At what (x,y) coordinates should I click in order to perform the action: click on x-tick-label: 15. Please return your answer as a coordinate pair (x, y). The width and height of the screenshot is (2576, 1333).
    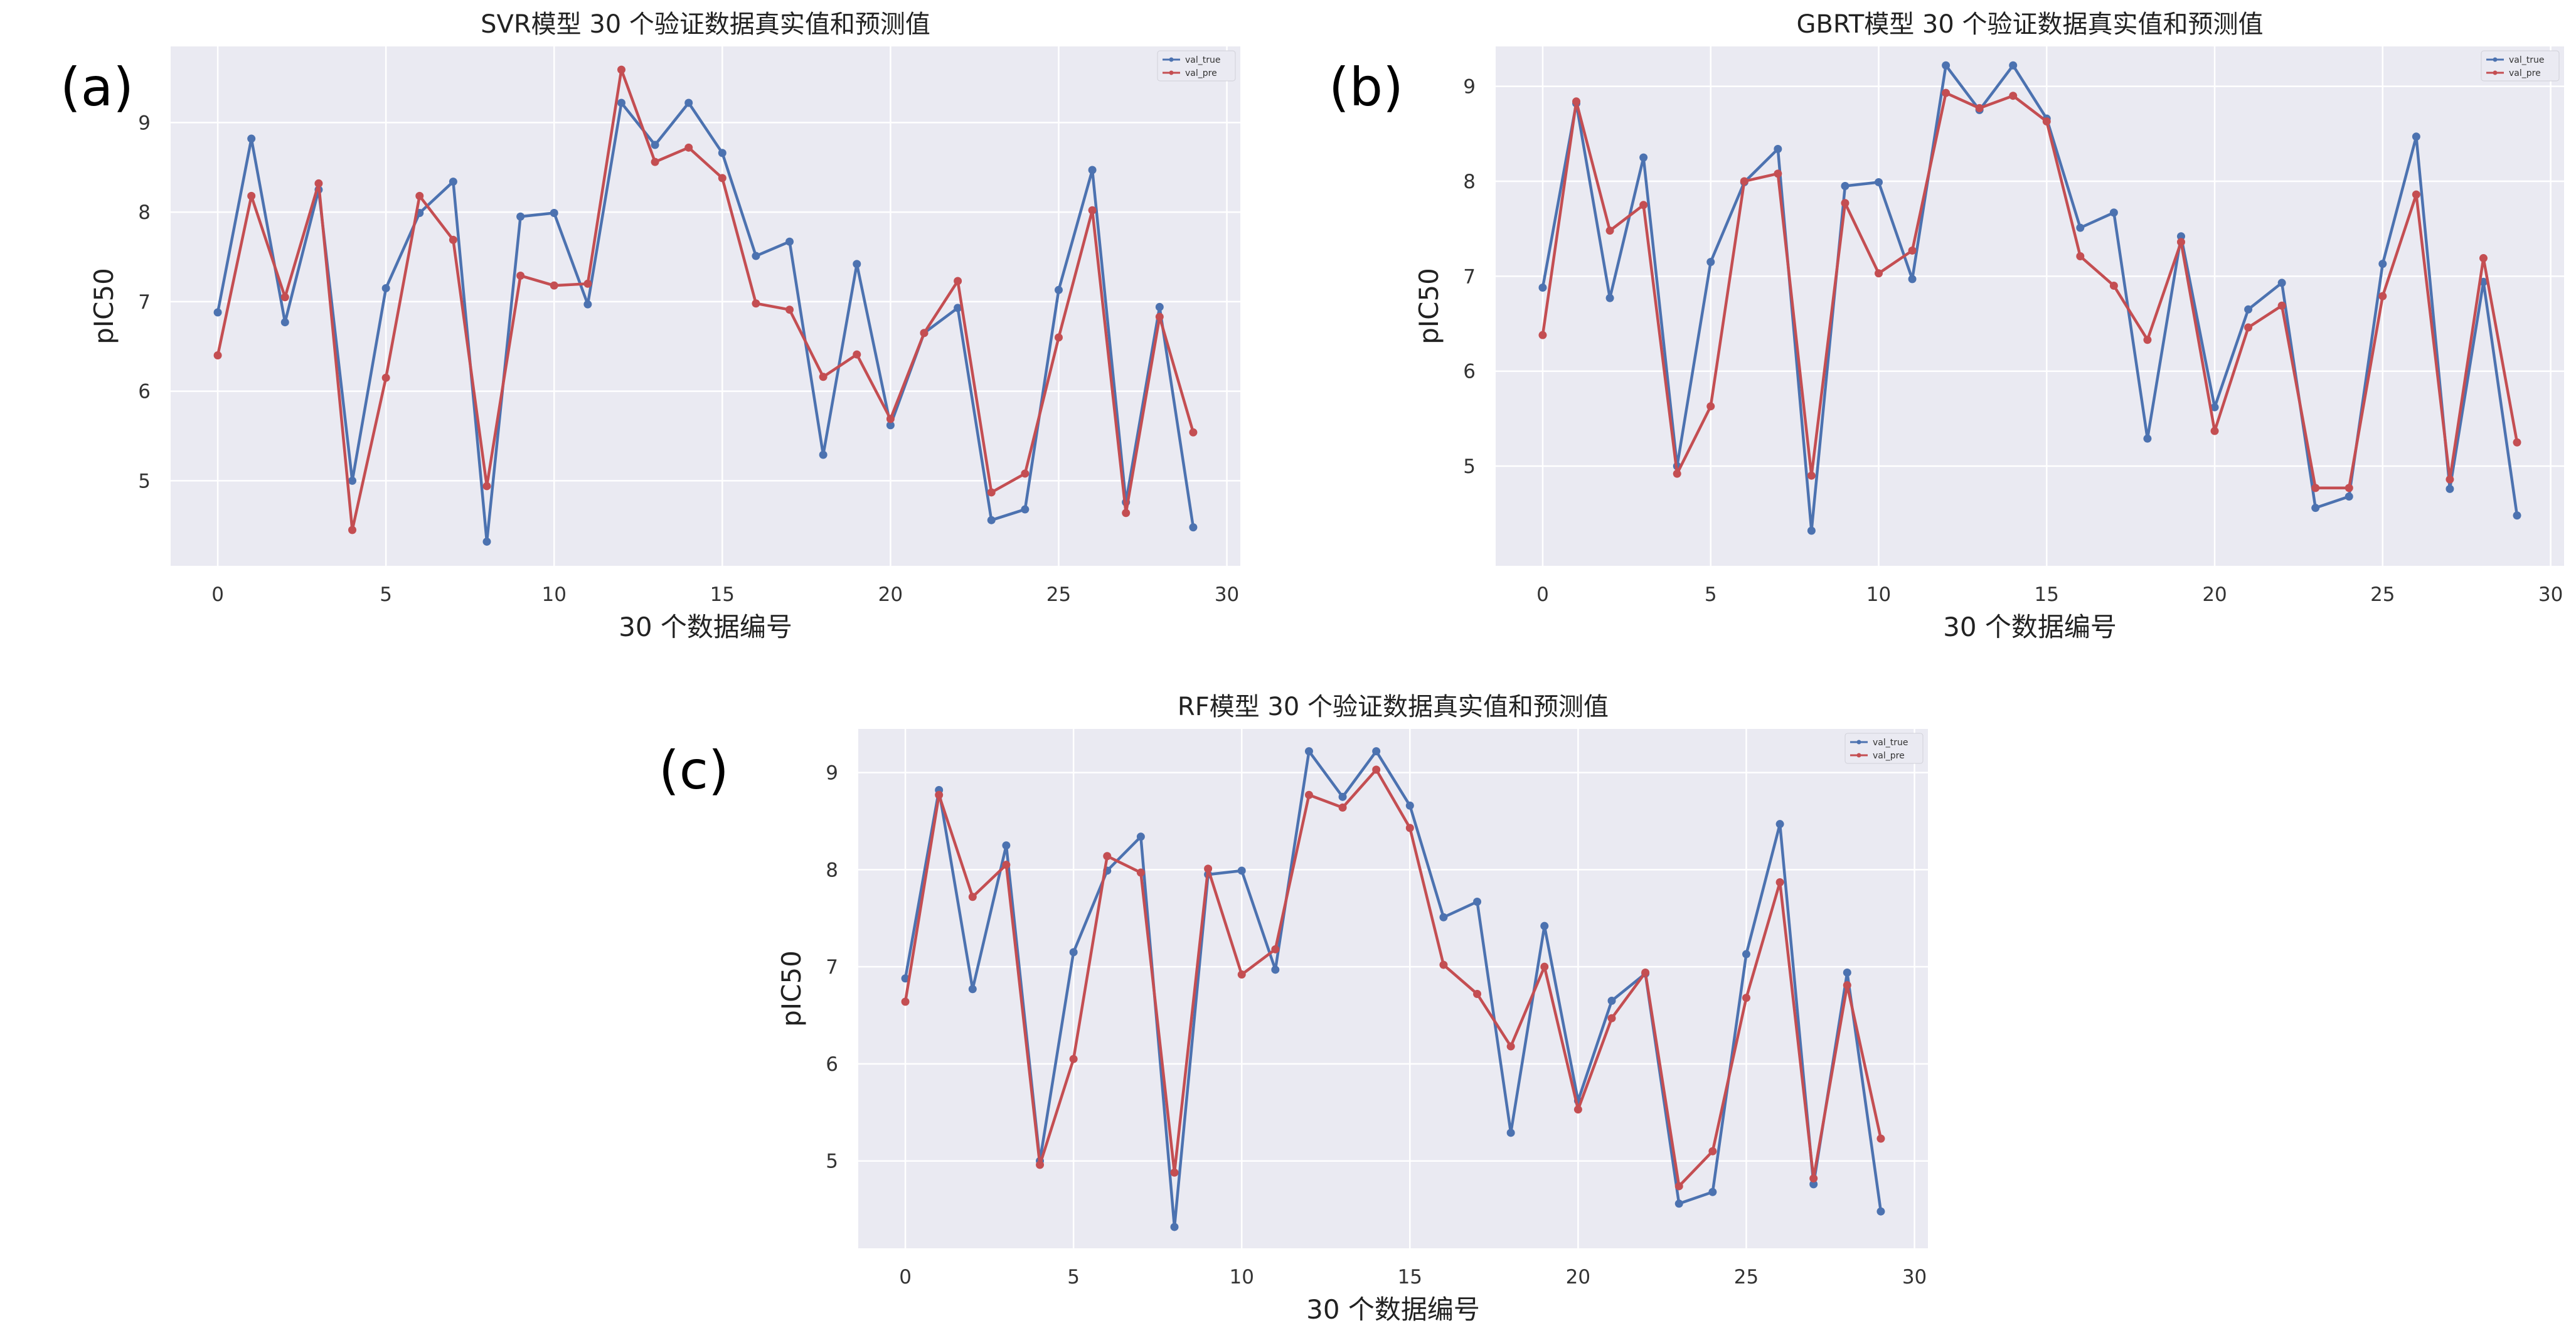
    Looking at the image, I should click on (722, 594).